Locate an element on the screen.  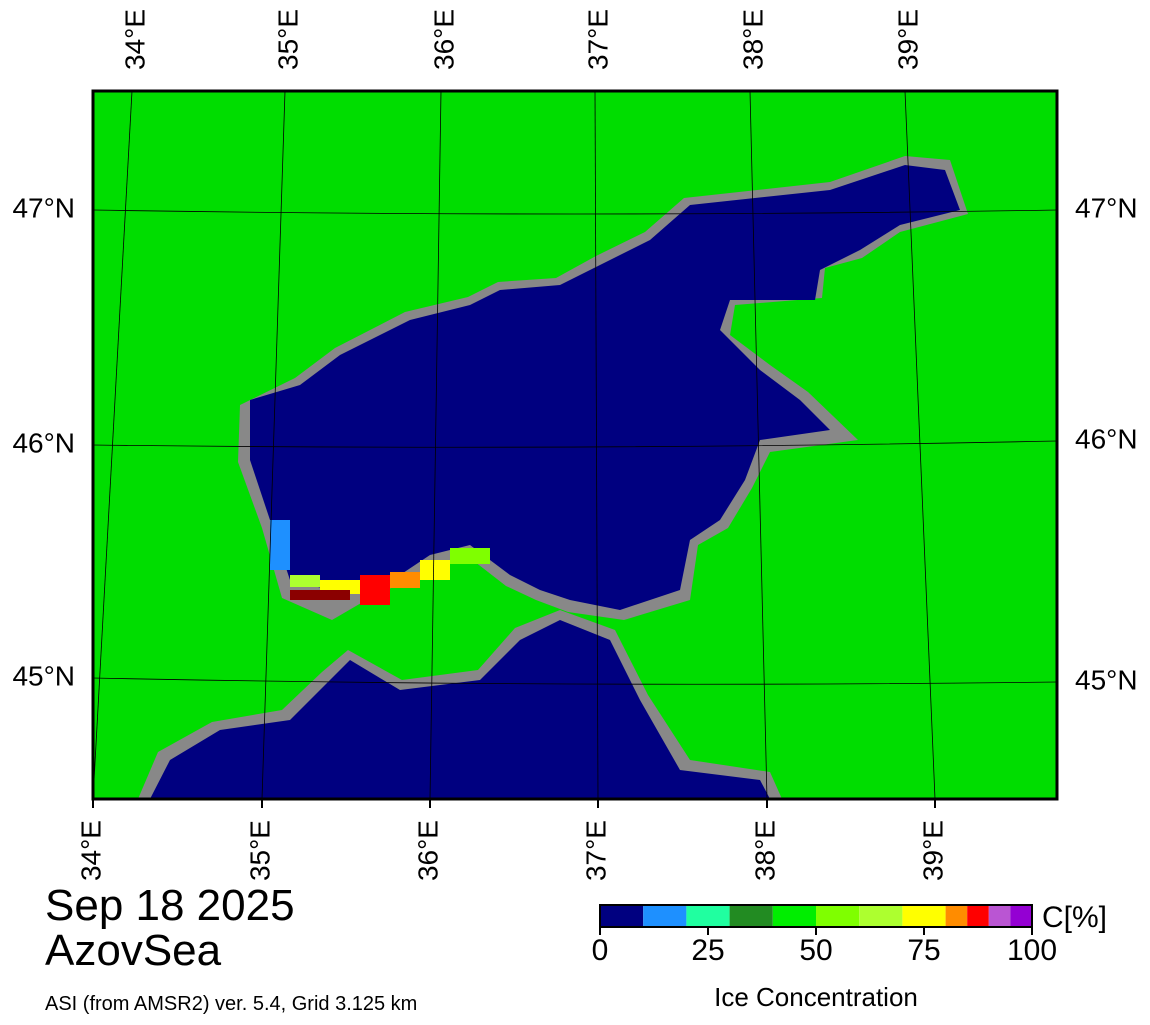
ice-band is located at coordinates (380, 562).